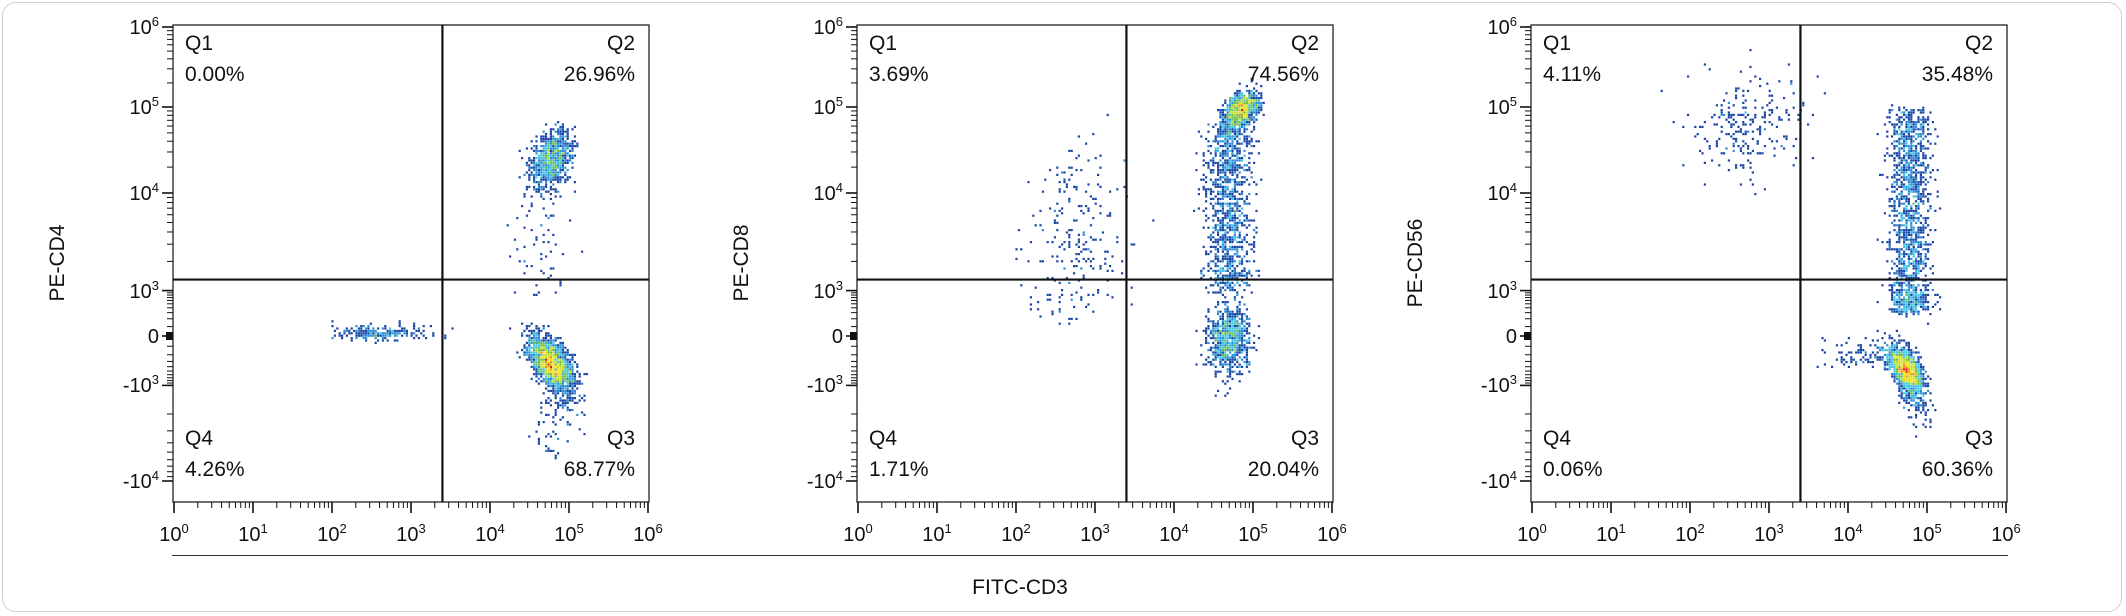 This screenshot has width=2126, height=616. Describe the element at coordinates (824, 193) in the screenshot. I see `y-tick-base: 10` at that location.